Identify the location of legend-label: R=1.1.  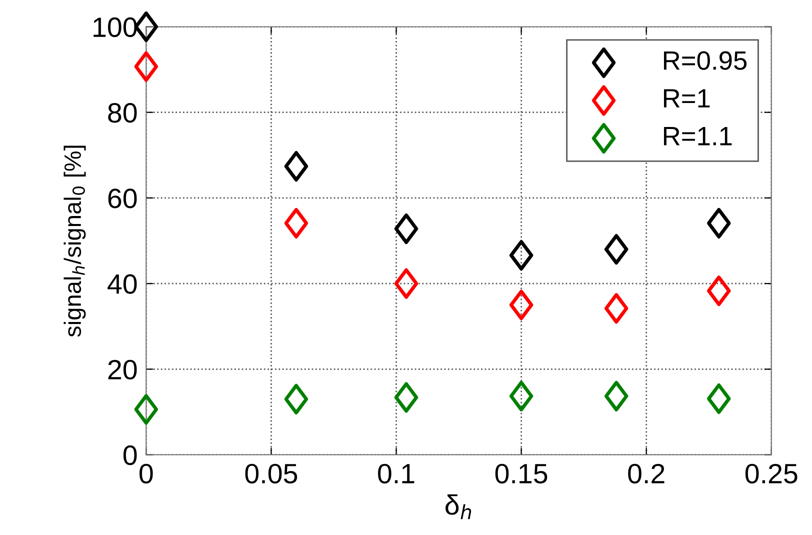
(698, 136).